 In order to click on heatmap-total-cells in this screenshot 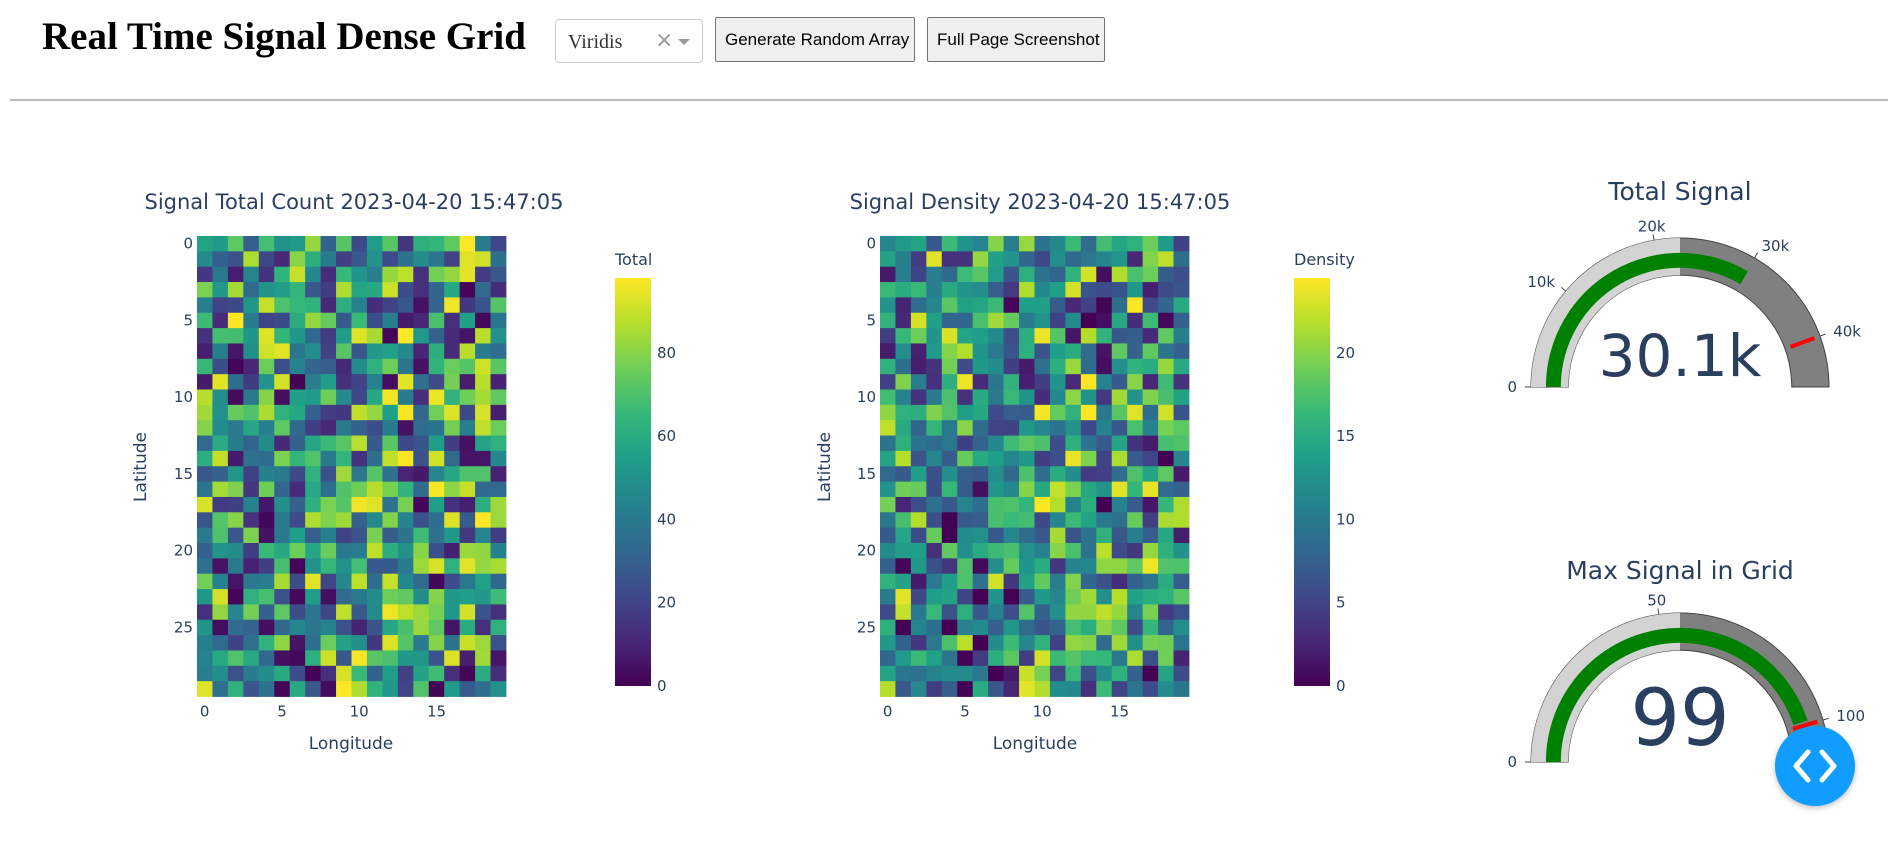, I will do `click(352, 466)`.